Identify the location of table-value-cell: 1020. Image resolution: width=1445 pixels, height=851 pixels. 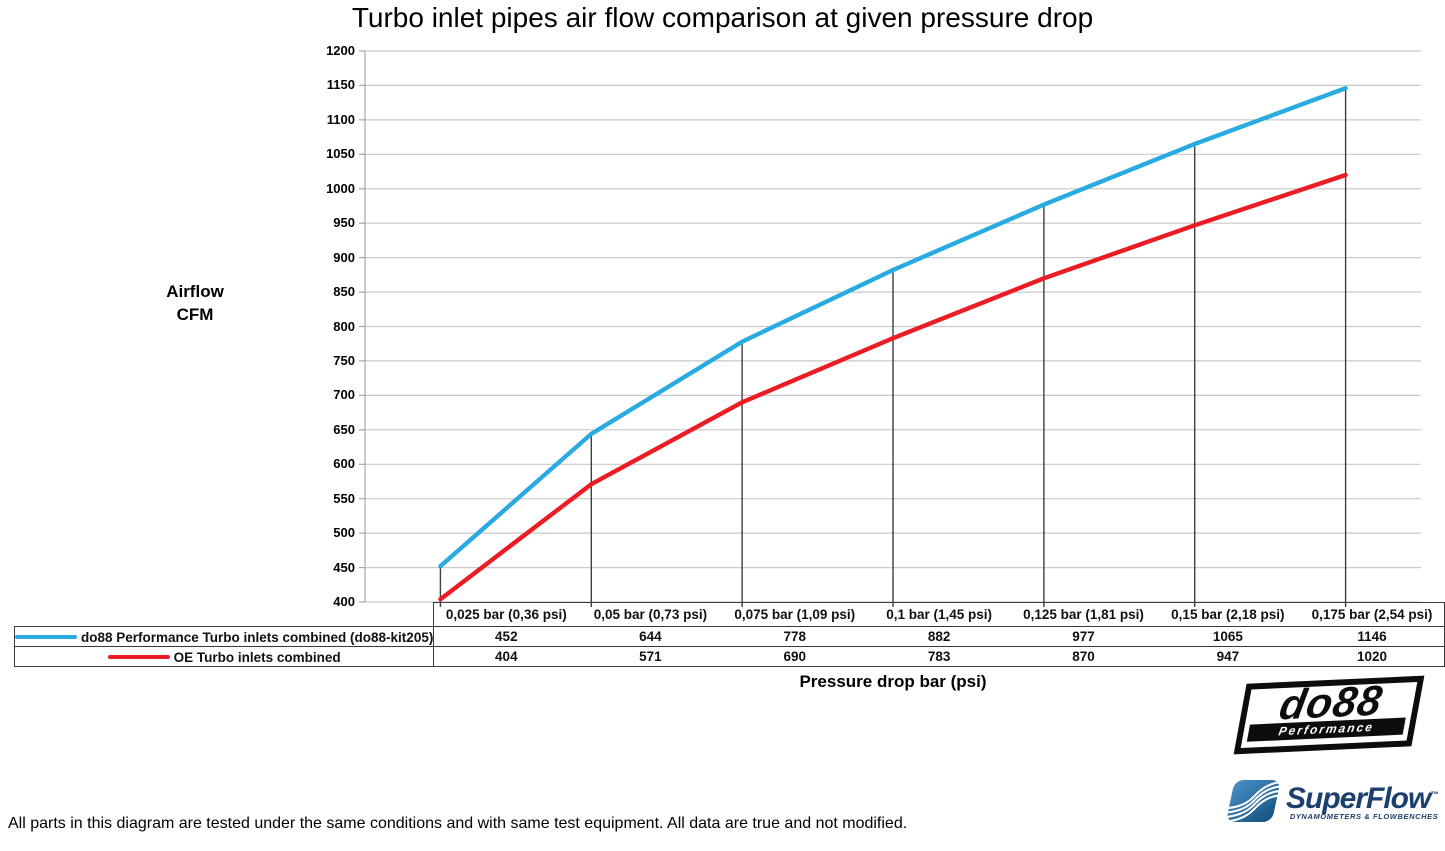
(1372, 656).